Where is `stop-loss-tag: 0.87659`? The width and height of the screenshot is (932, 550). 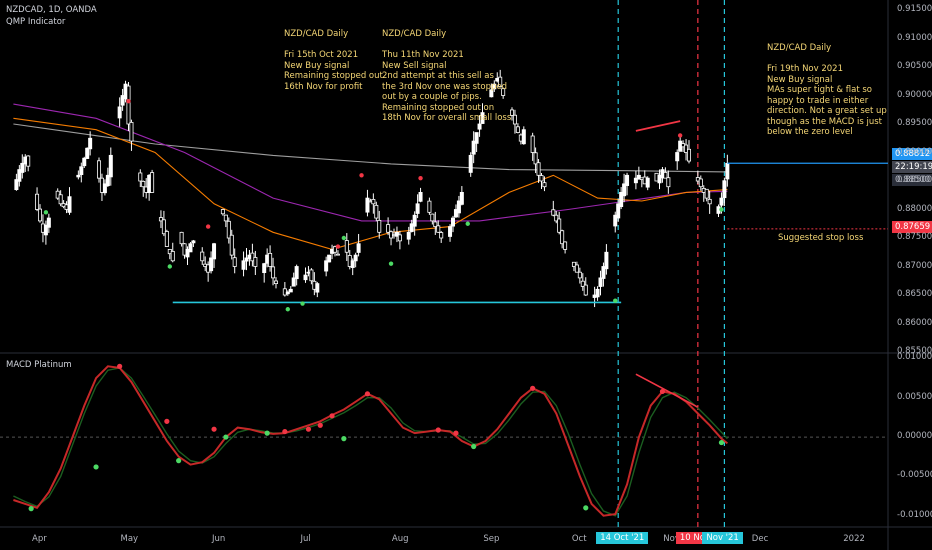
stop-loss-tag: 0.87659 is located at coordinates (912, 227).